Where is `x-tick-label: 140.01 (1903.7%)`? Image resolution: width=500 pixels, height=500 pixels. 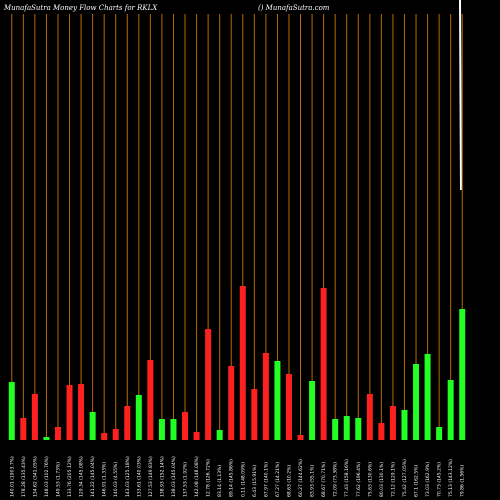 x-tick-label: 140.01 (1903.7%) is located at coordinates (12, 476).